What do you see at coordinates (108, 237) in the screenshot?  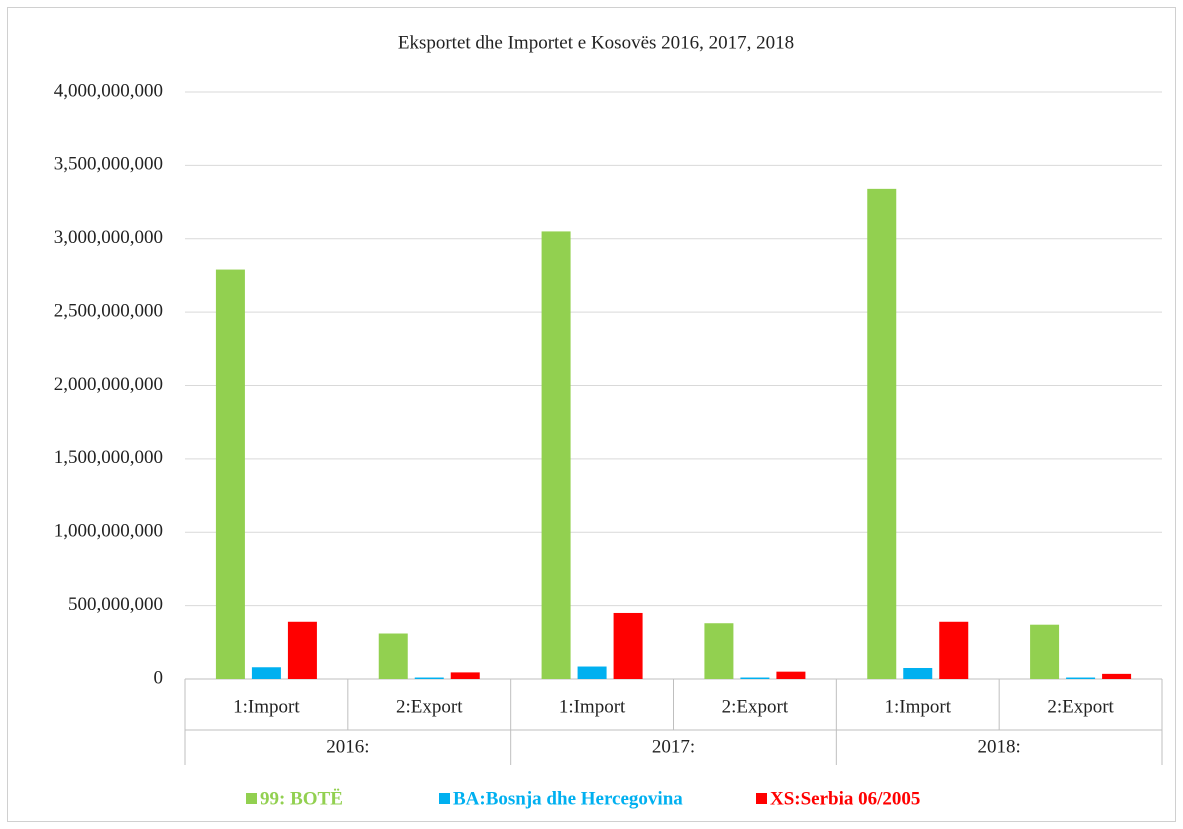 I see `y-tick-label: 3,000,000,000` at bounding box center [108, 237].